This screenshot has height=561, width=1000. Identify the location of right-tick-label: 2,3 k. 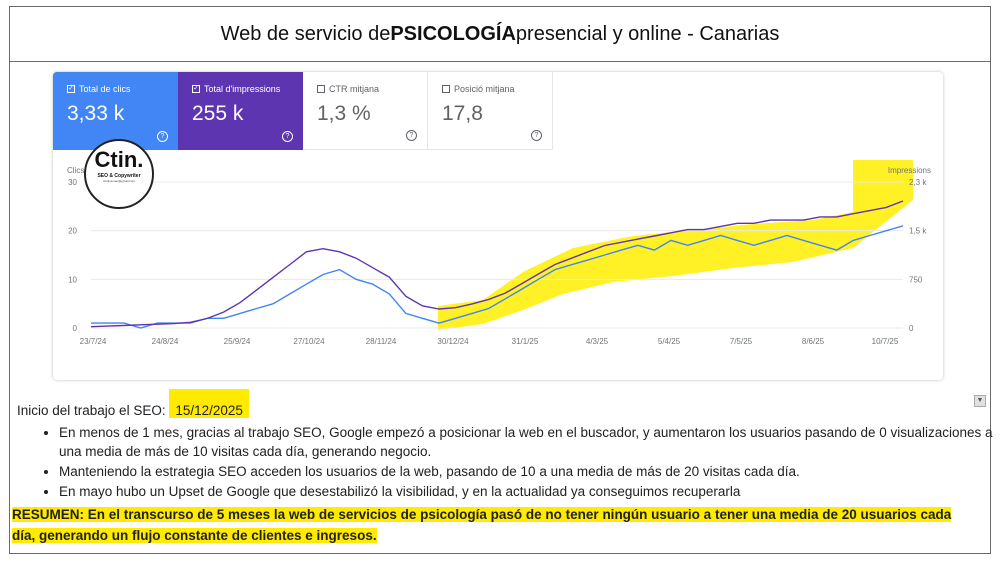
(918, 182).